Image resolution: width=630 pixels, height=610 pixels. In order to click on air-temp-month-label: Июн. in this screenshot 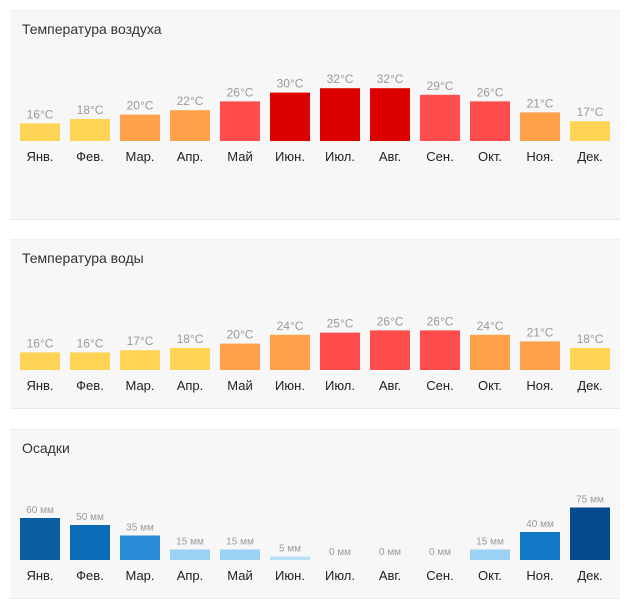, I will do `click(290, 156)`.